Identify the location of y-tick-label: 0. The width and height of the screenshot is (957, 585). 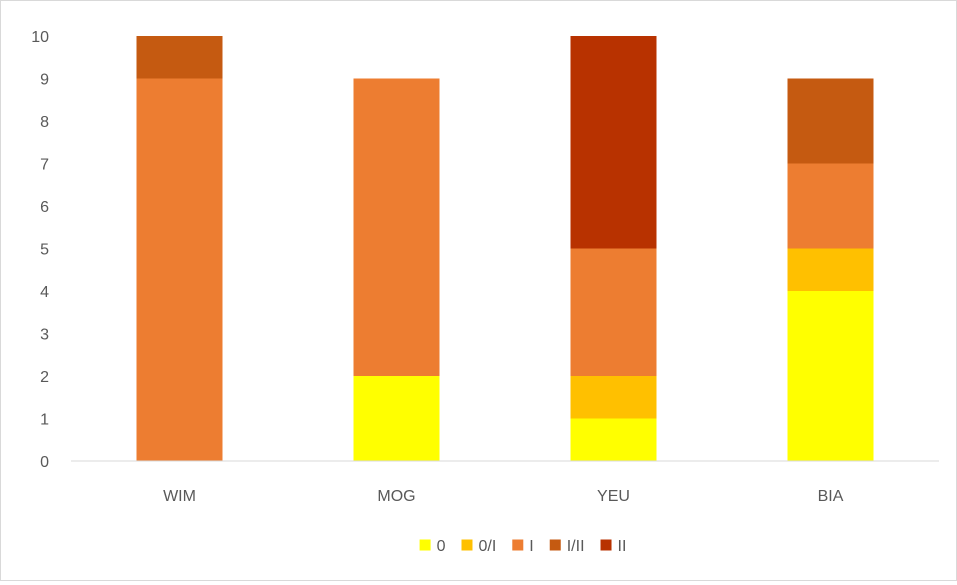
(44, 462).